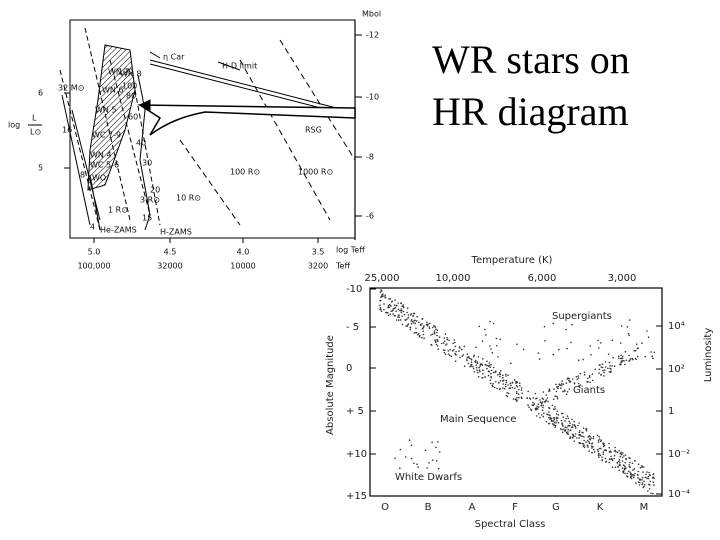 The image size is (720, 540). I want to click on wr-type: WN 5, so click(106, 110).